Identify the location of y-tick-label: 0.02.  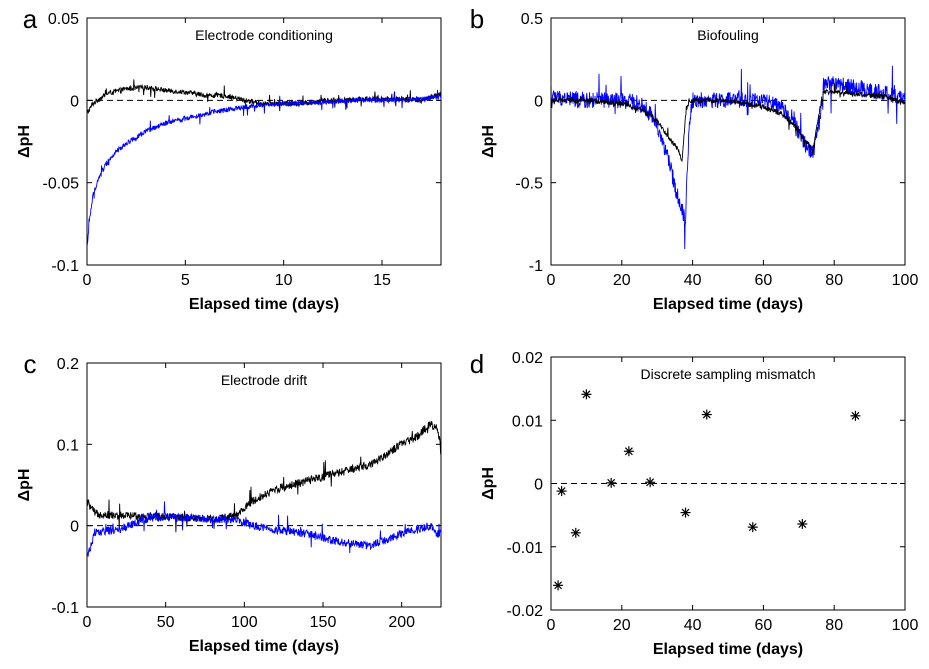
(527, 358).